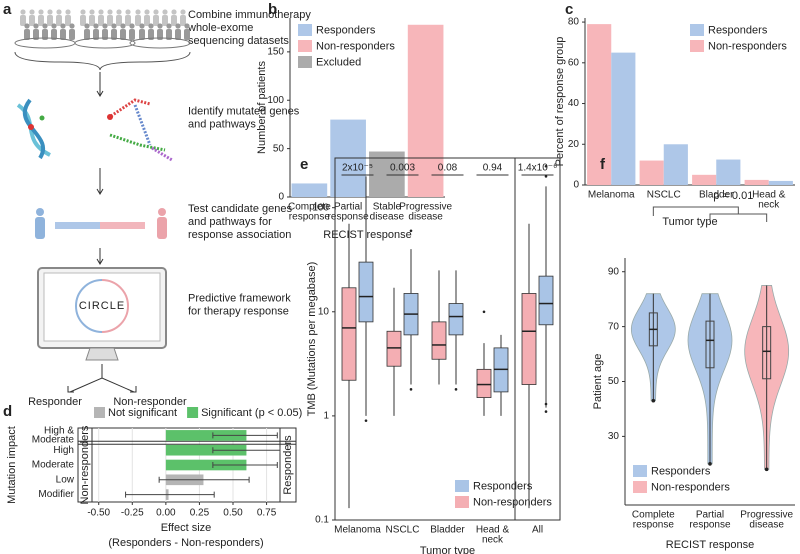 This screenshot has height=554, width=800. Describe the element at coordinates (275, 52) in the screenshot. I see `y-tick-label: 150` at that location.